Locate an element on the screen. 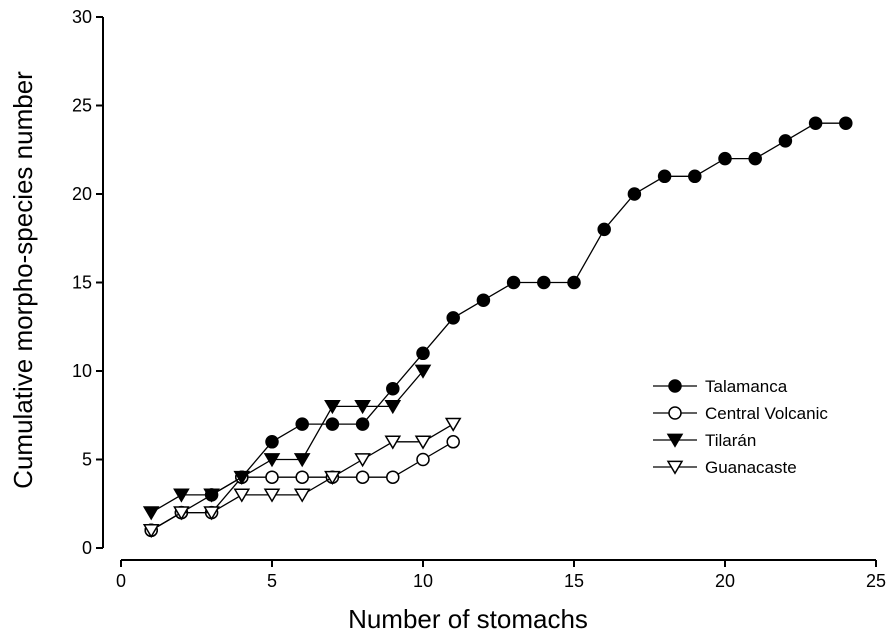 This screenshot has width=888, height=637. legend-item: Talamanca is located at coordinates (720, 386).